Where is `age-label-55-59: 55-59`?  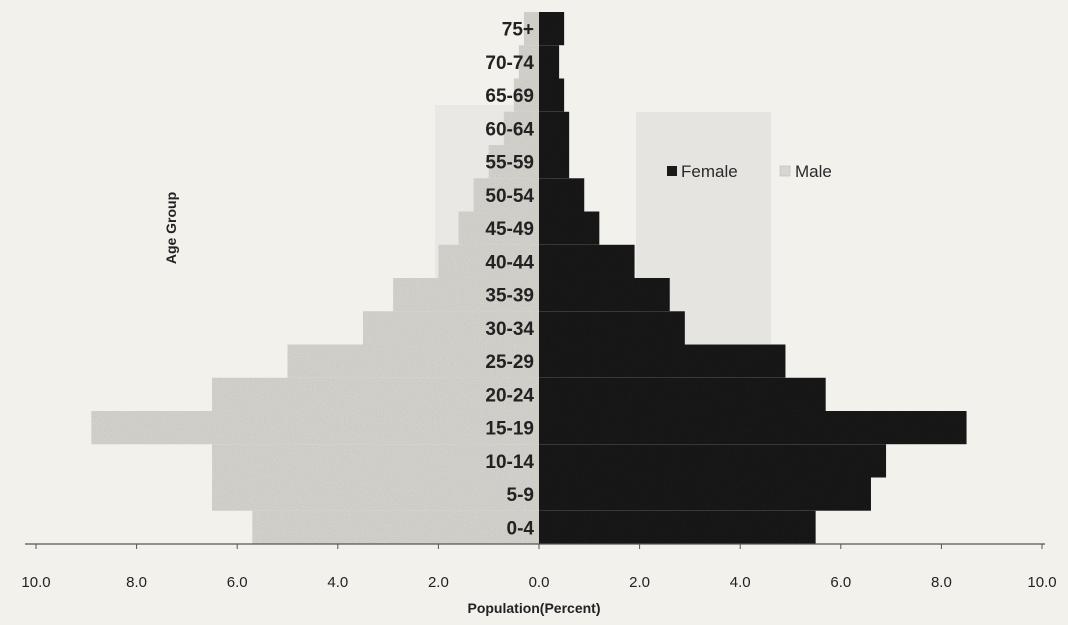
age-label-55-59: 55-59 is located at coordinates (509, 163).